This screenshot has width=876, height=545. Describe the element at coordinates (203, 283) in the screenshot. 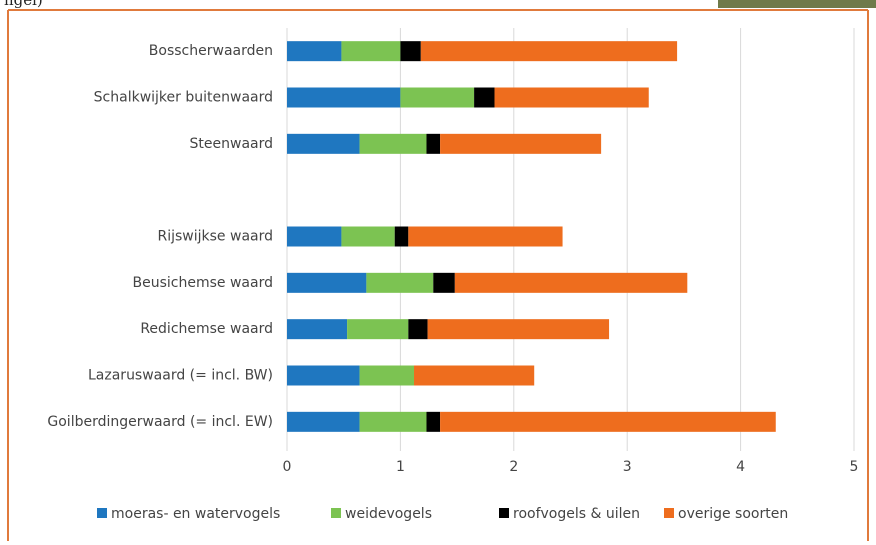

I see `y-tick-label: Beusichemse waard` at that location.